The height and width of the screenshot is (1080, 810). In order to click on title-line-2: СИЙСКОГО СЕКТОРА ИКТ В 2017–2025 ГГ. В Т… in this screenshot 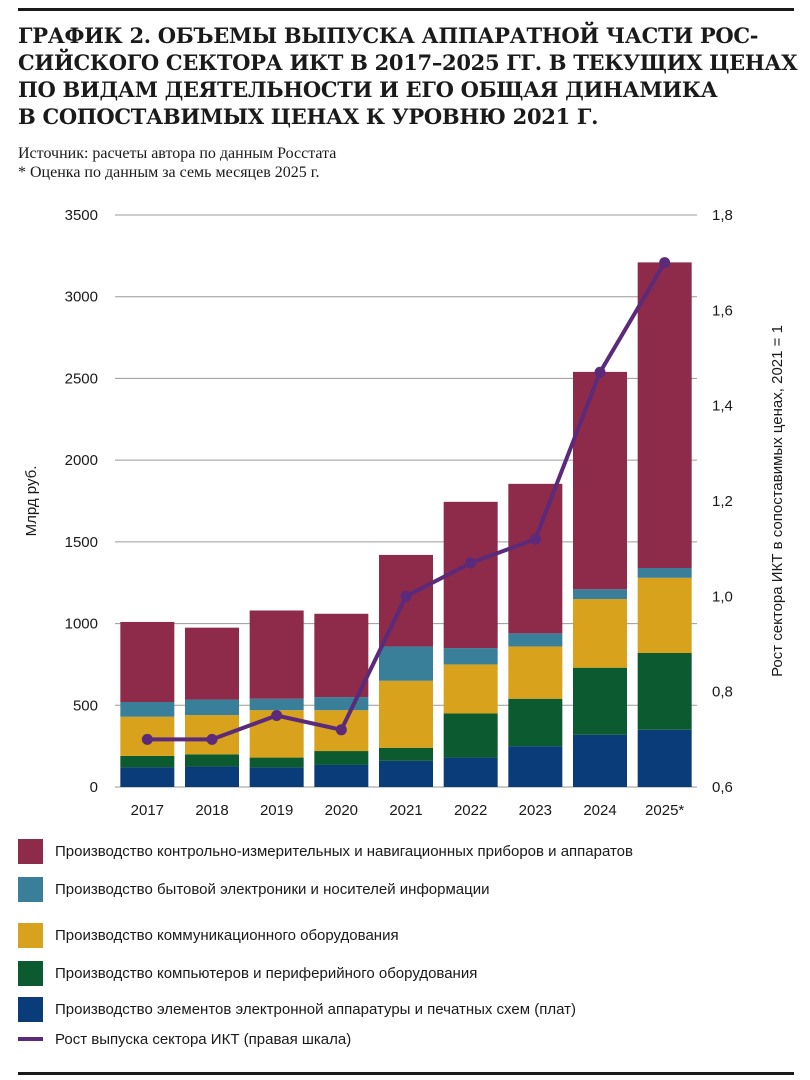, I will do `click(408, 62)`.